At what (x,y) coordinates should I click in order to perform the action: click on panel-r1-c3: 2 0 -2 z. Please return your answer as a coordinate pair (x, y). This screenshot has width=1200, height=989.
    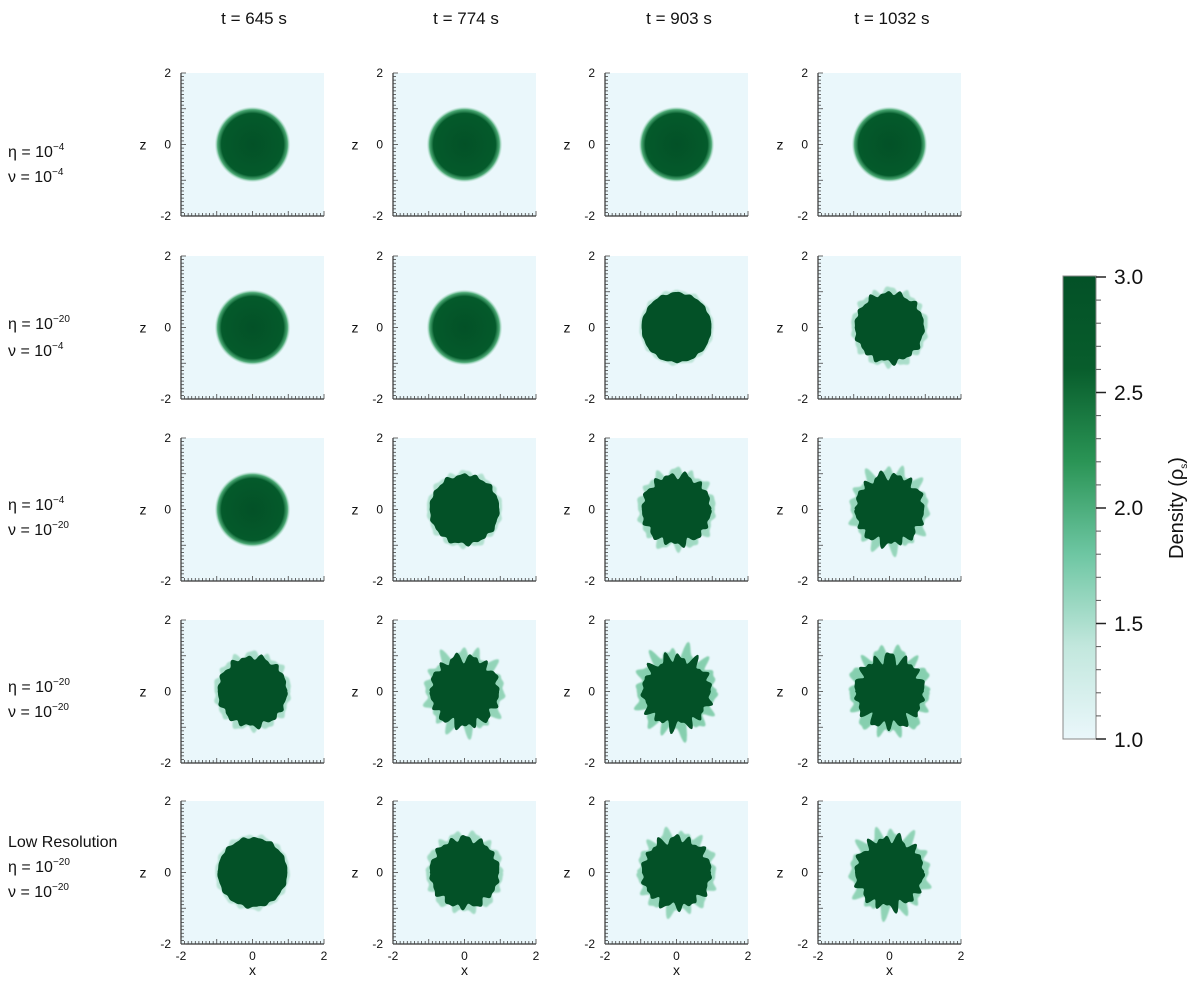
    Looking at the image, I should click on (656, 144).